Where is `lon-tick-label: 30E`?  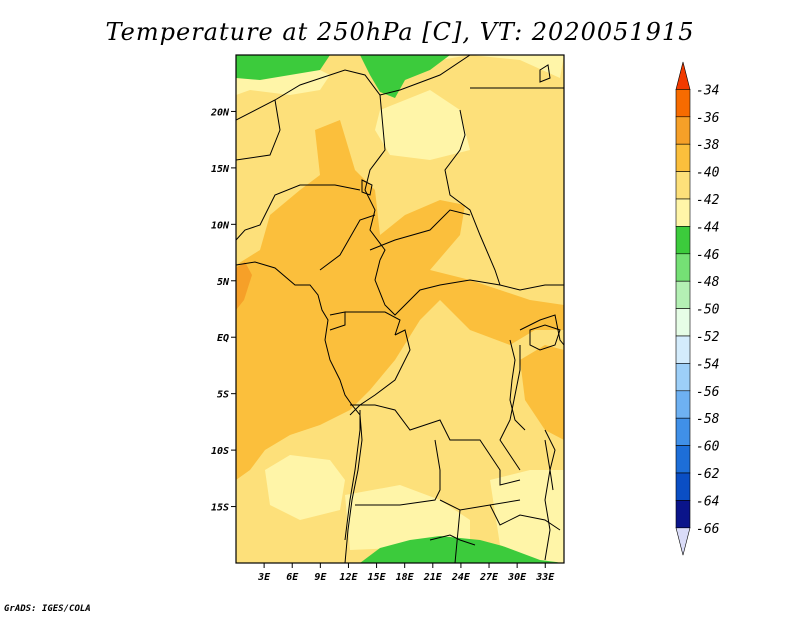
lon-tick-label: 30E is located at coordinates (517, 577).